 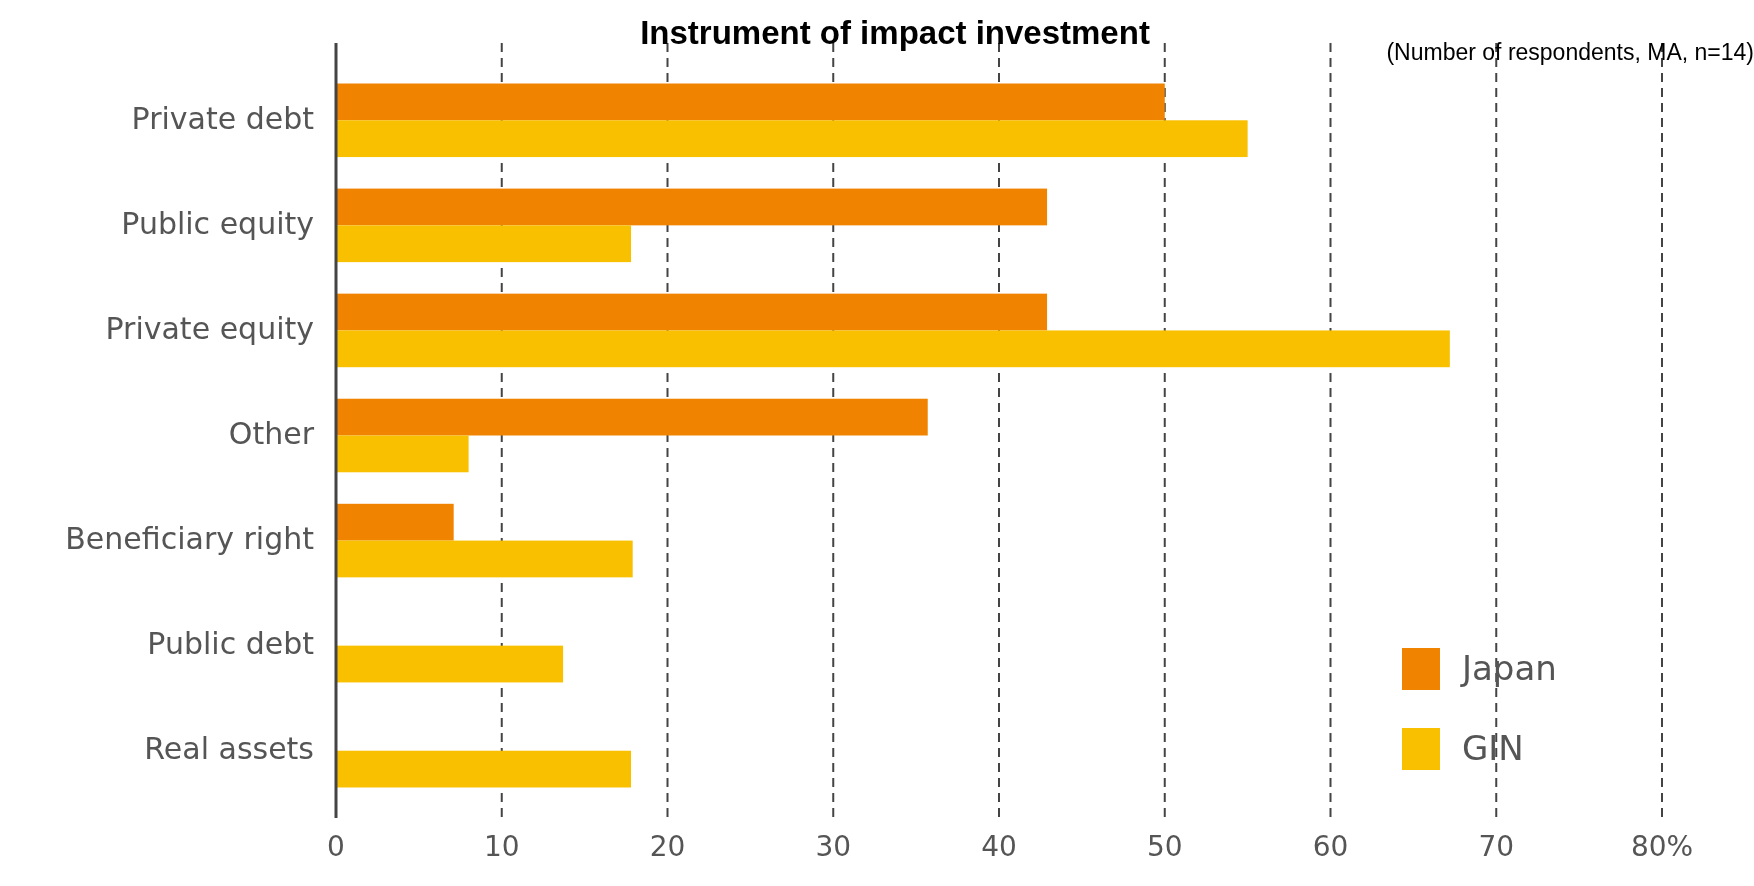 What do you see at coordinates (231, 644) in the screenshot?
I see `y-tick-label: Public debt` at bounding box center [231, 644].